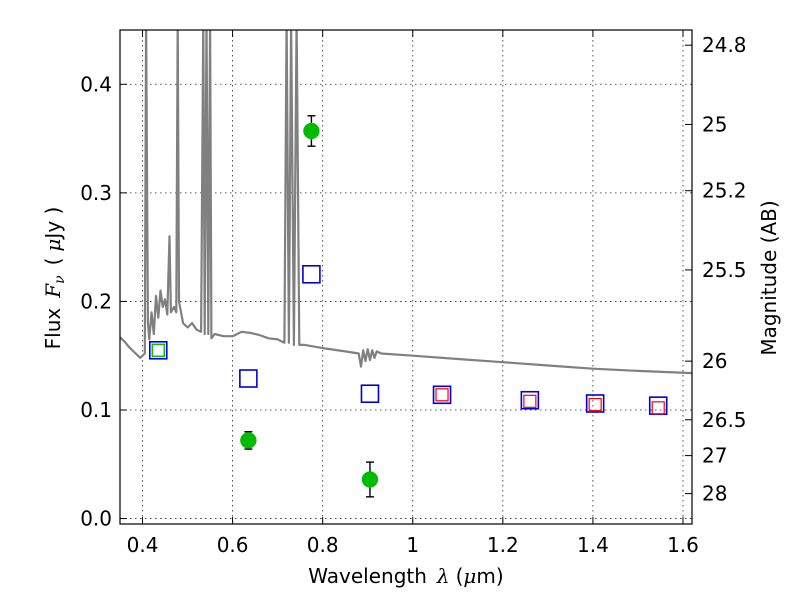  I want to click on y2-tick-label: 26, so click(714, 361).